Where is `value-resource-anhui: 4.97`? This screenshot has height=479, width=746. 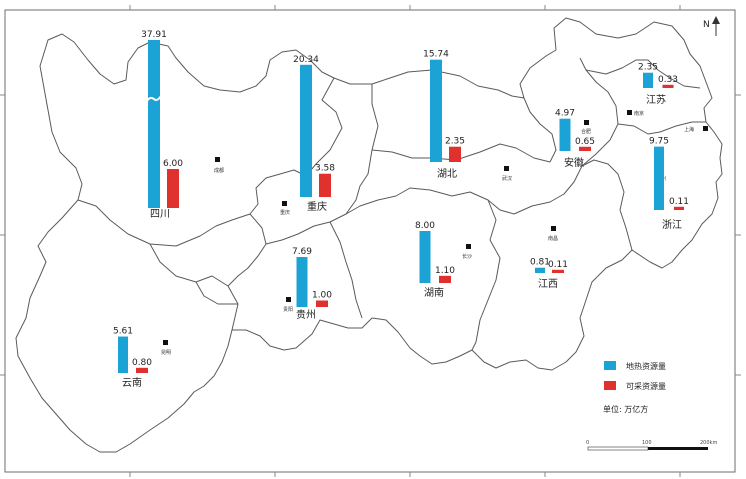
value-resource-anhui: 4.97 is located at coordinates (565, 114).